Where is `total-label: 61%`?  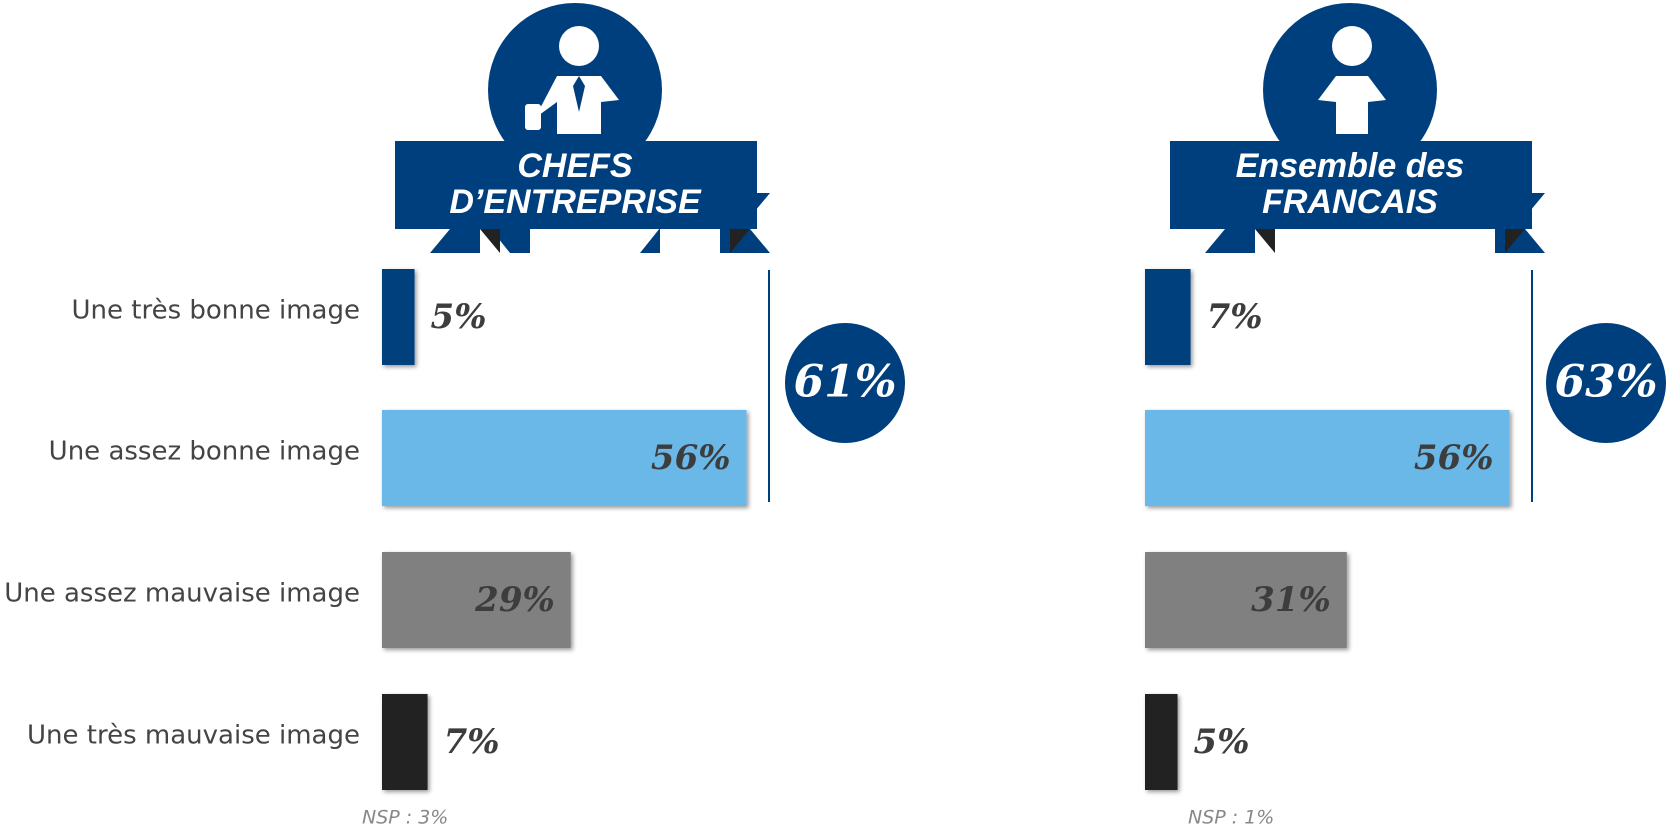 total-label: 61% is located at coordinates (844, 382).